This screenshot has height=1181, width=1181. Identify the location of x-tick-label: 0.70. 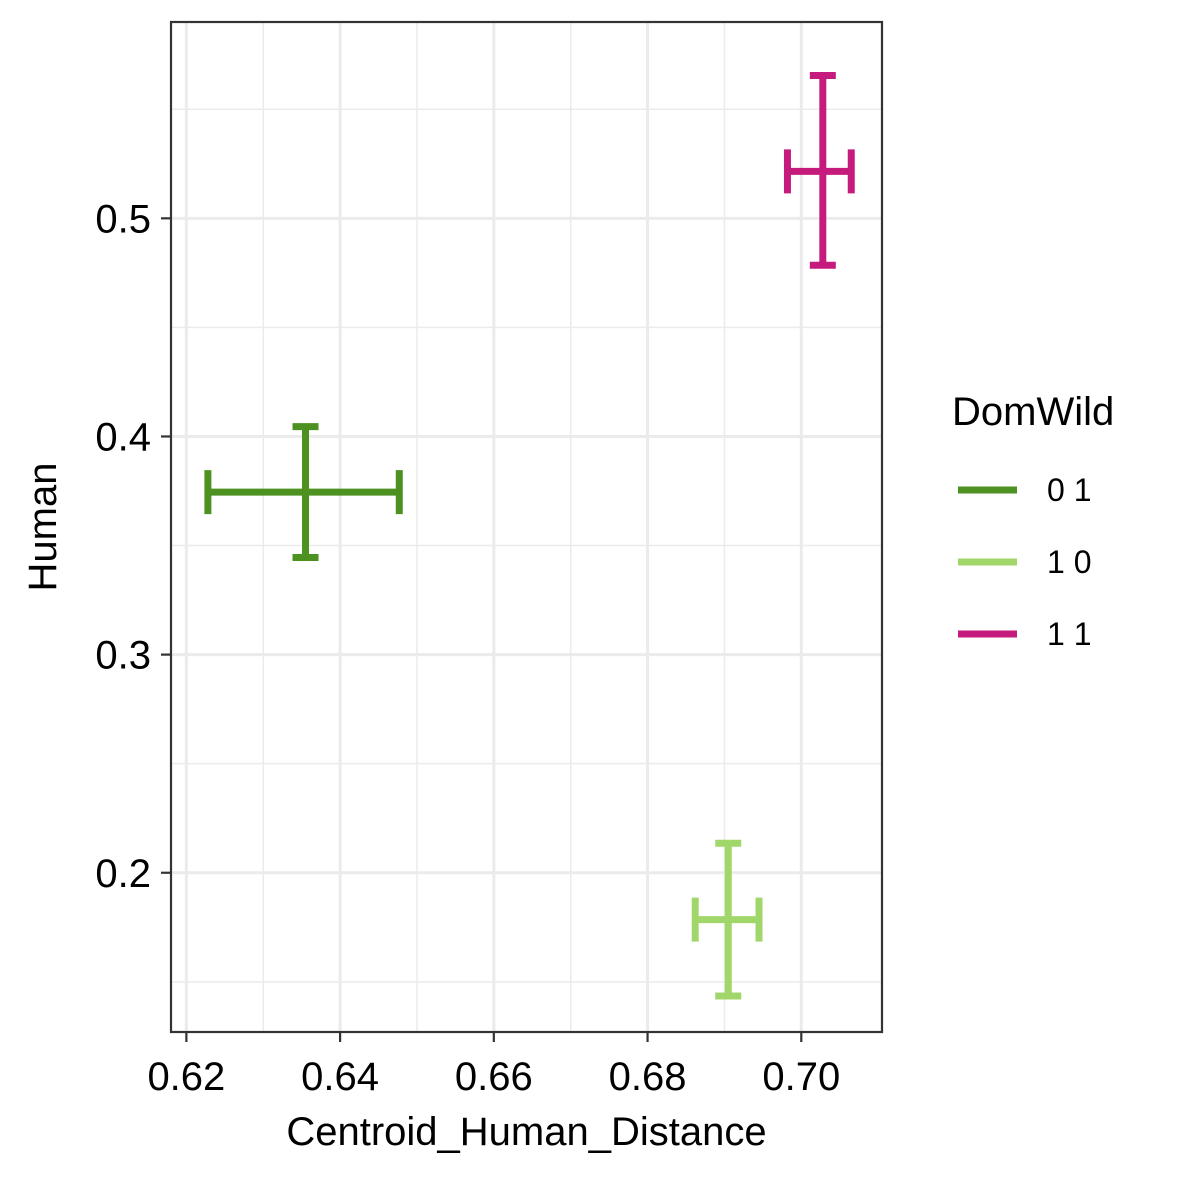
(801, 1077).